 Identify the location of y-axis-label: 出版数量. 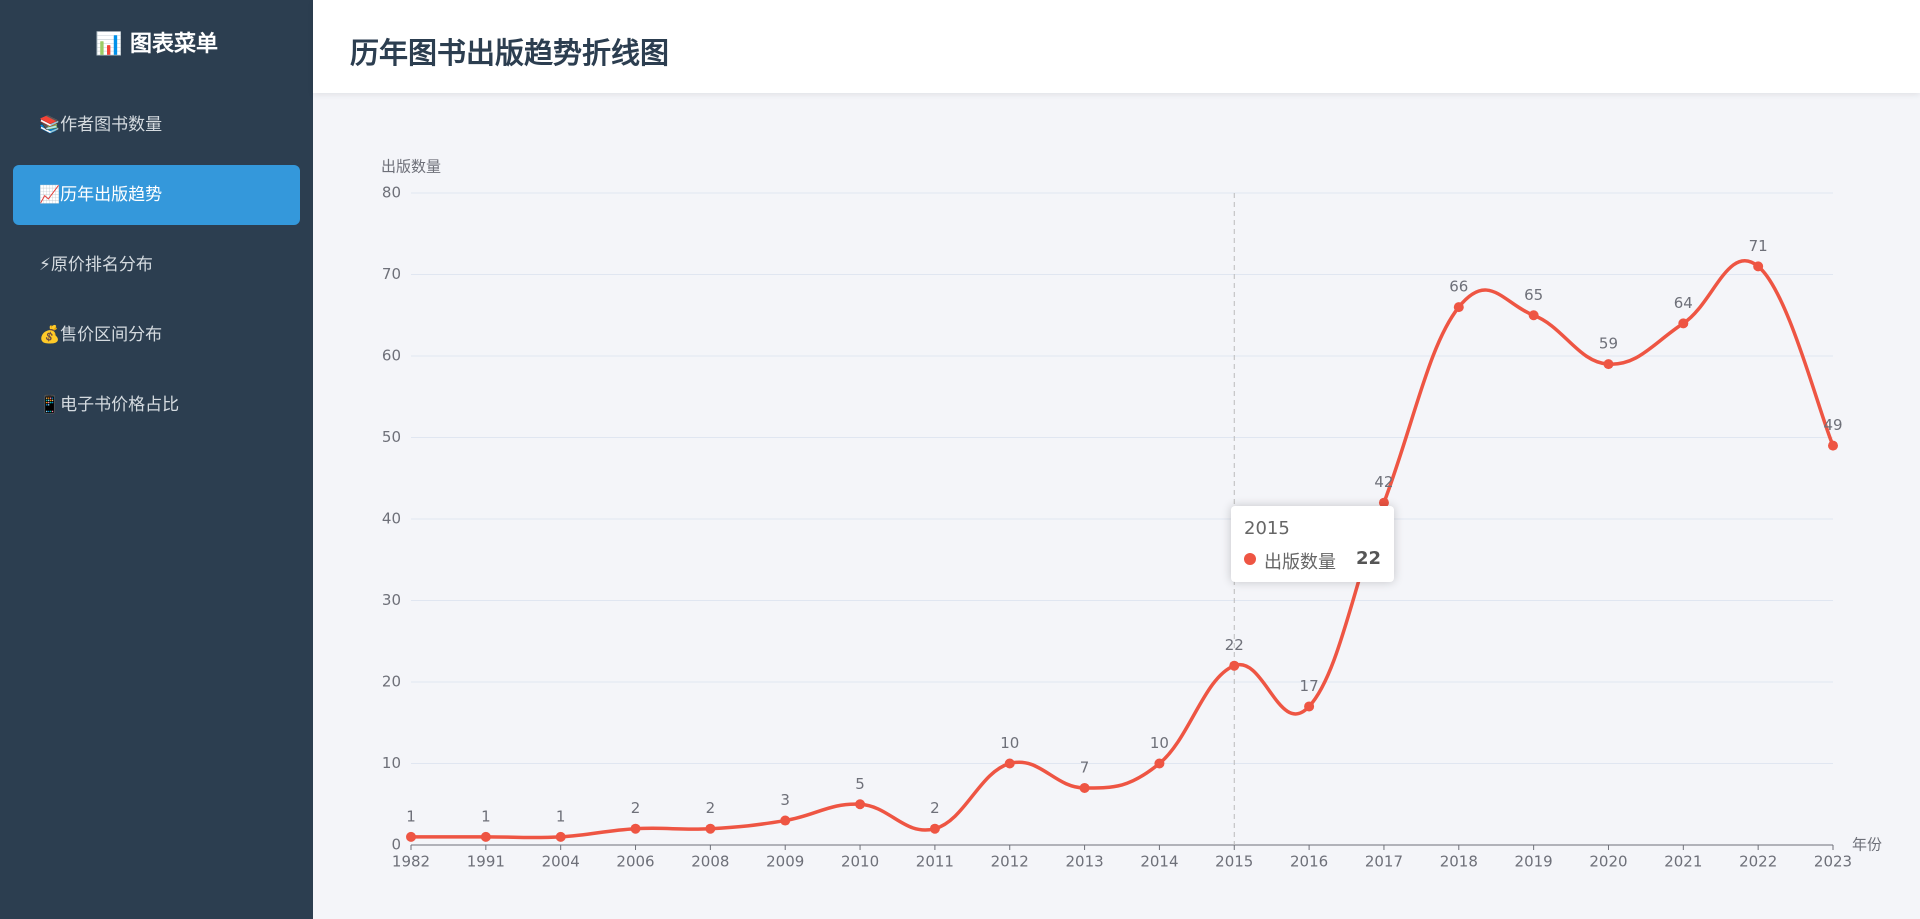
(411, 167).